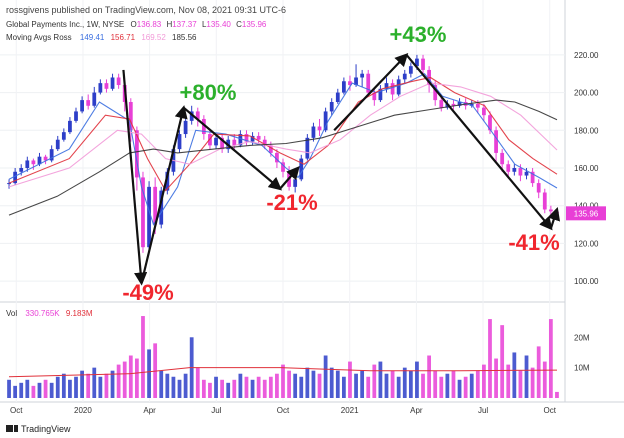 Image resolution: width=624 pixels, height=438 pixels. Describe the element at coordinates (586, 281) in the screenshot. I see `price-tick-label: 100.00` at that location.